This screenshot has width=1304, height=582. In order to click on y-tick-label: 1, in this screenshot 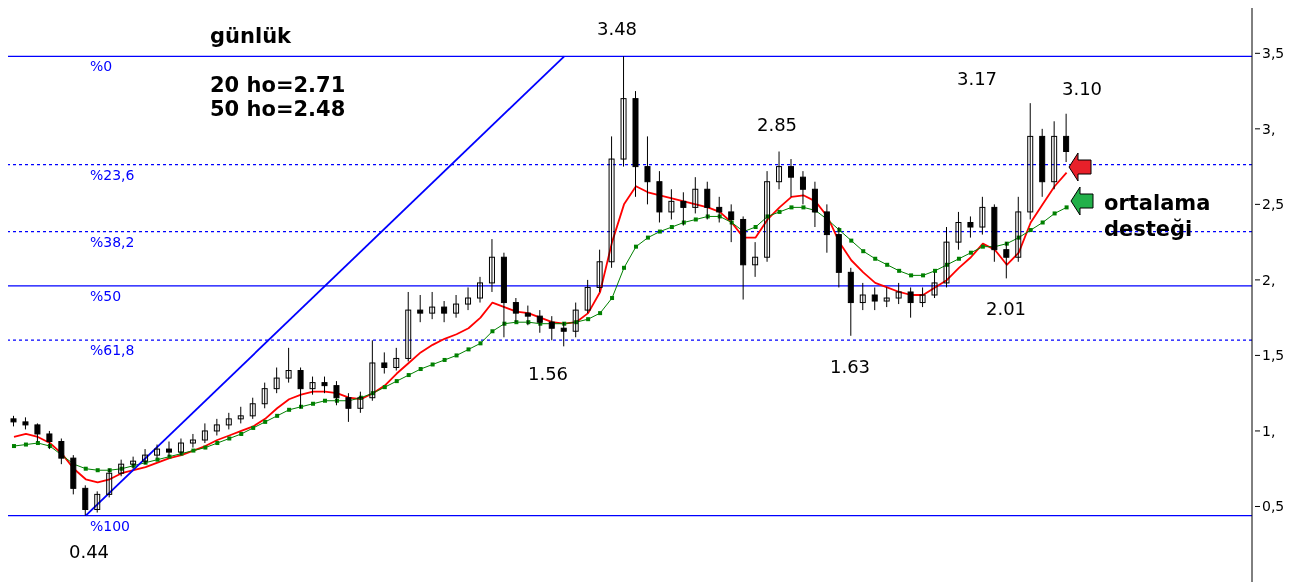, I will do `click(1269, 430)`.